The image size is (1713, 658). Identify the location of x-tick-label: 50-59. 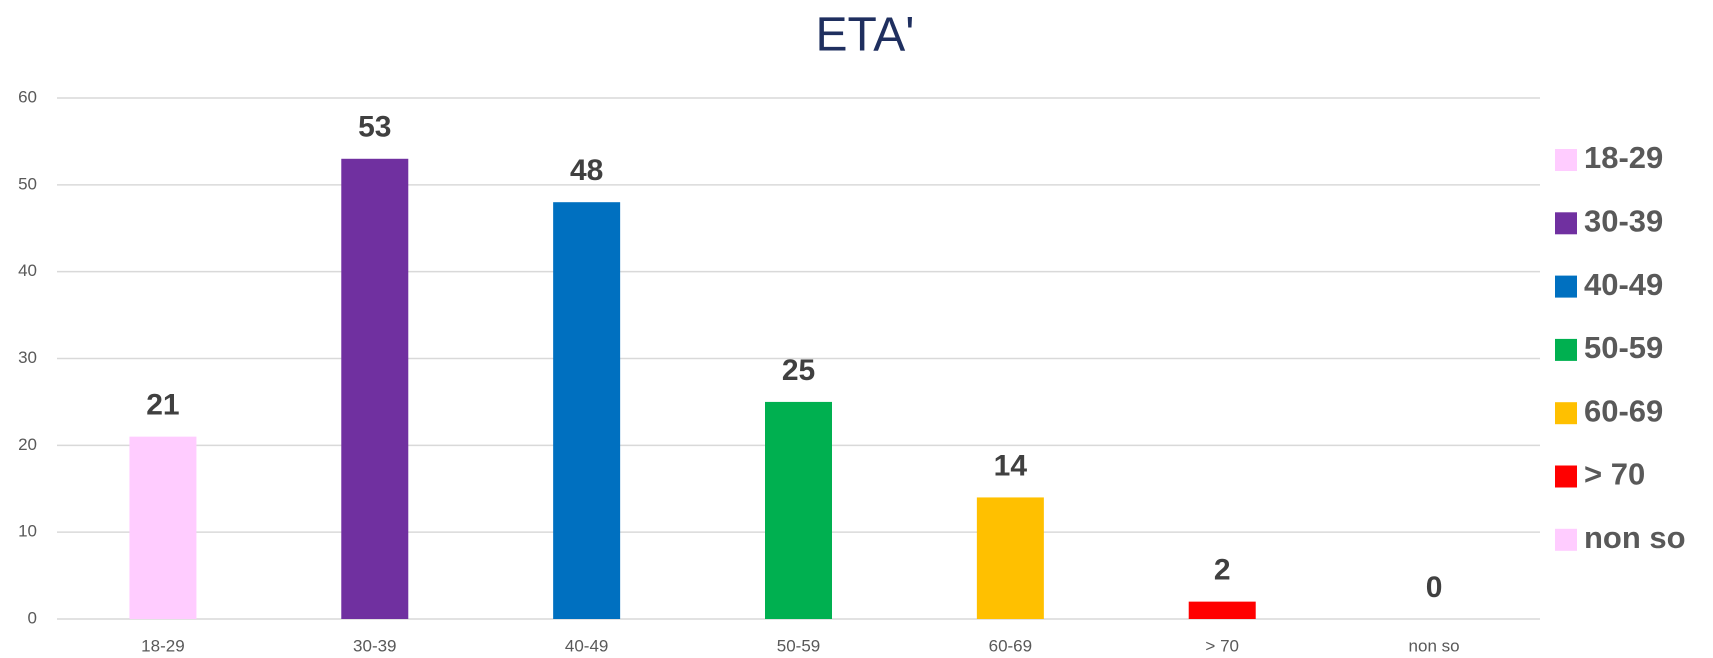
(798, 645).